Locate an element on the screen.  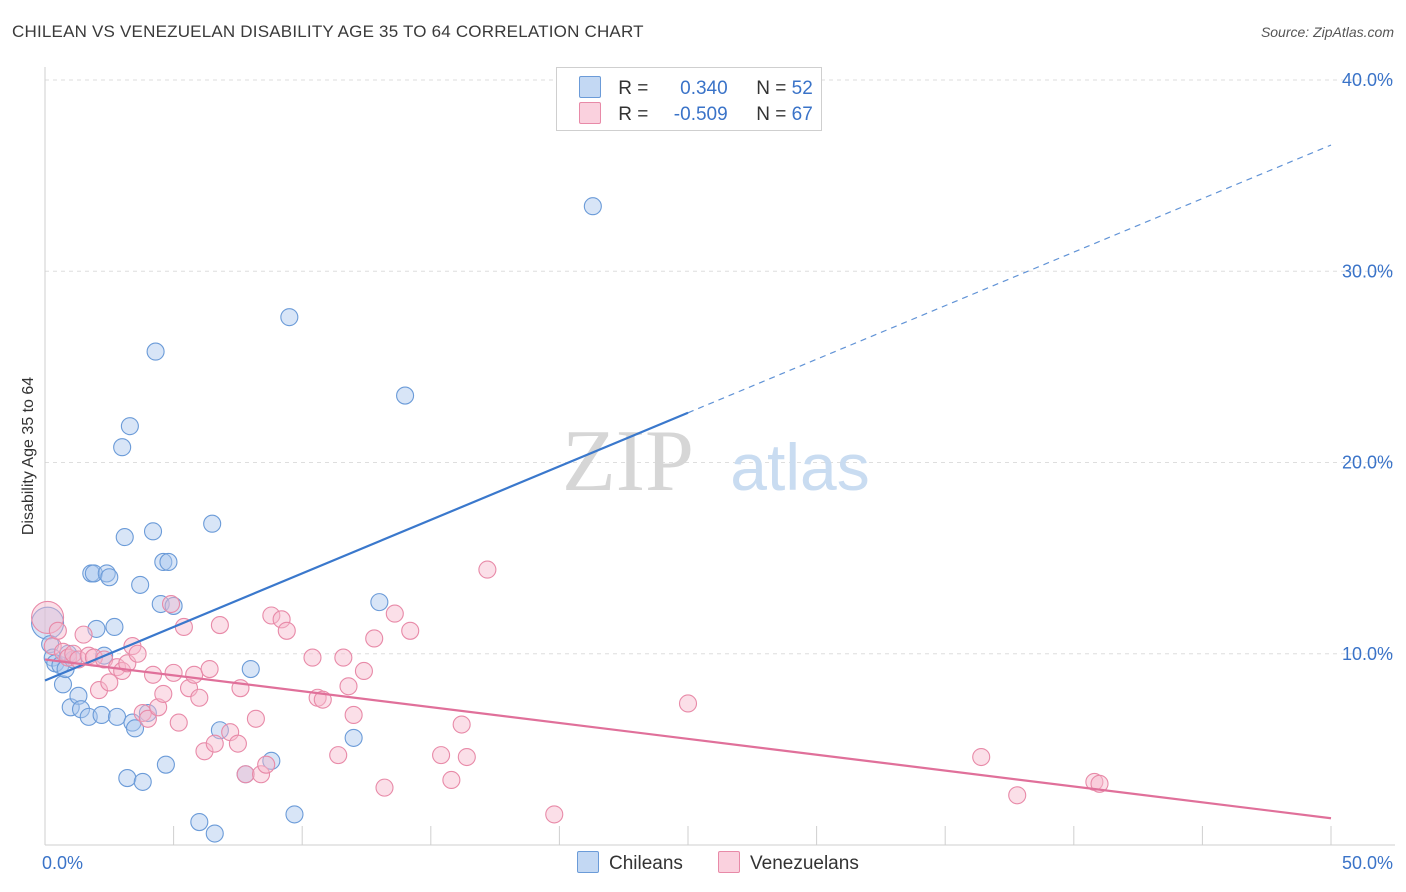
y-tick-label: 40.0% is located at coordinates (1367, 80).